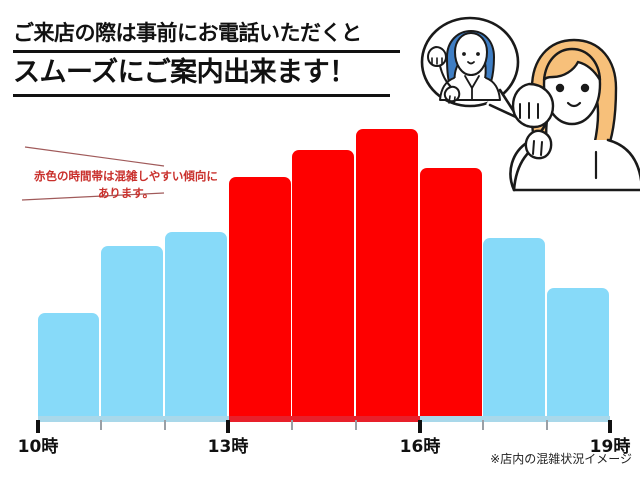  I want to click on headline-block: ご来店の際は事前にお電話いただくと スムーズにご案内出来ます！, so click(209, 59).